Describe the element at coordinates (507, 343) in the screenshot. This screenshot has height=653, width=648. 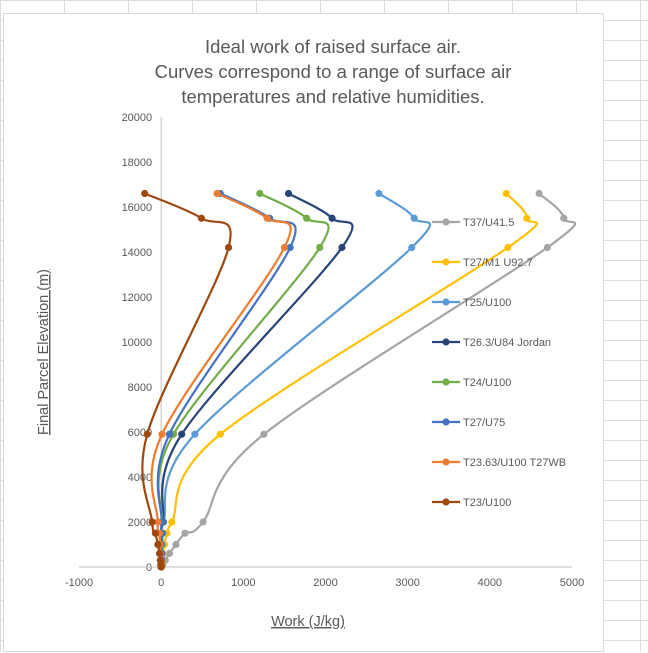
I see `legend-label: T26.3/U84 Jordan` at that location.